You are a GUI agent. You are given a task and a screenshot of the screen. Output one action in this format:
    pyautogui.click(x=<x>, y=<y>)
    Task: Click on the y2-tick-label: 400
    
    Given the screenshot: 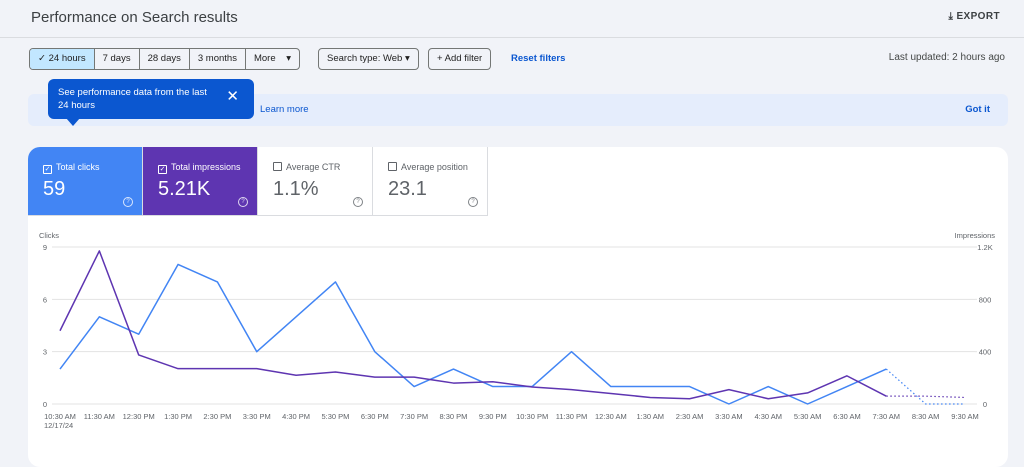 What is the action you would take?
    pyautogui.click(x=985, y=352)
    